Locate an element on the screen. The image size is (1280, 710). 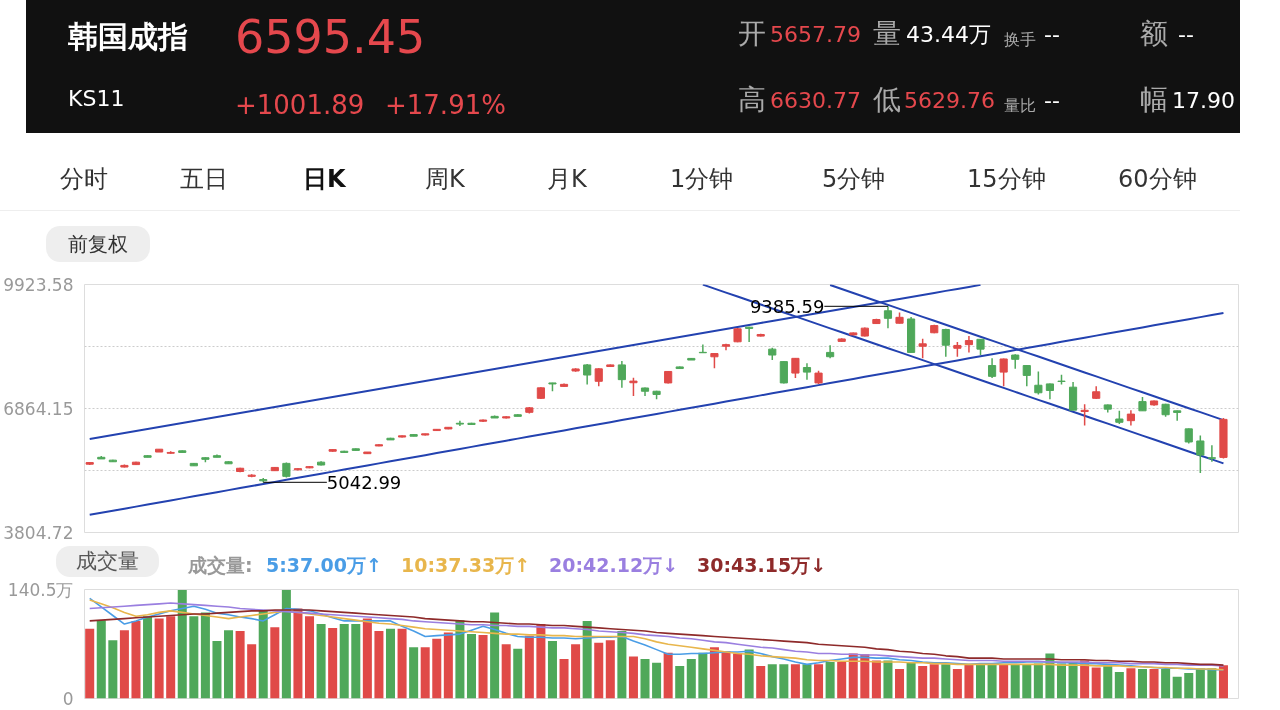
y-tick-label: 140.5万 is located at coordinates (40, 589).